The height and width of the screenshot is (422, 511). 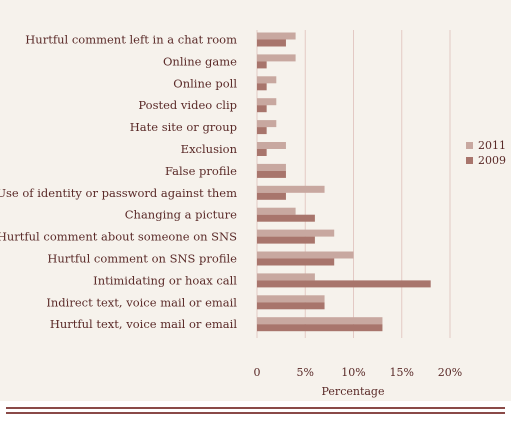 What do you see at coordinates (187, 105) in the screenshot?
I see `category-label: Posted video clip` at bounding box center [187, 105].